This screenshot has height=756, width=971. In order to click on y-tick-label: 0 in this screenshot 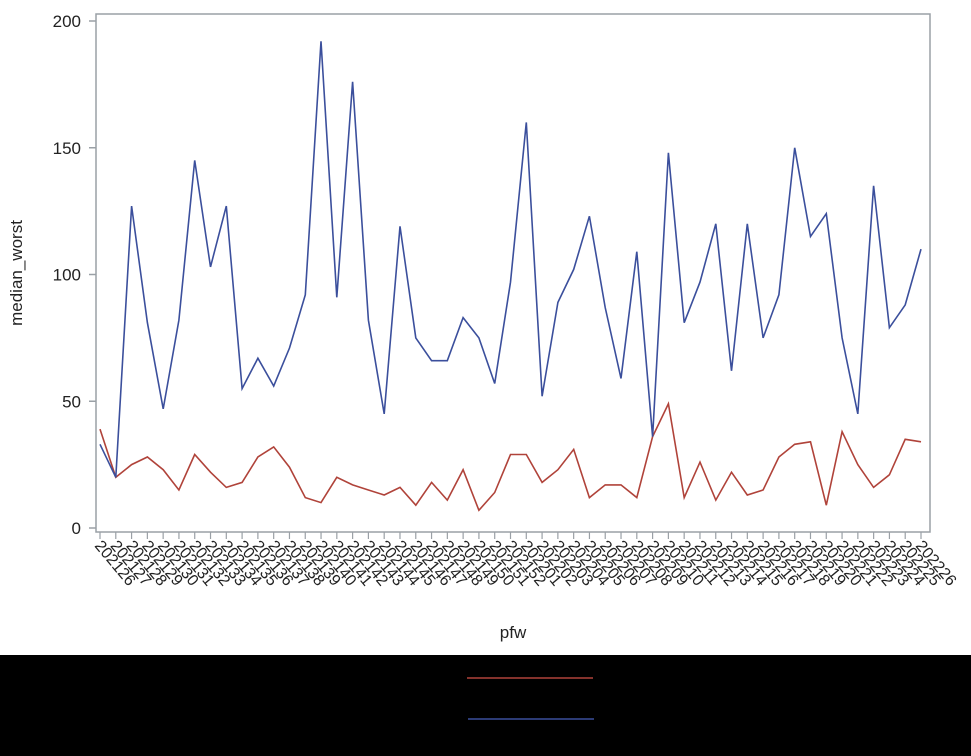, I will do `click(76, 528)`.